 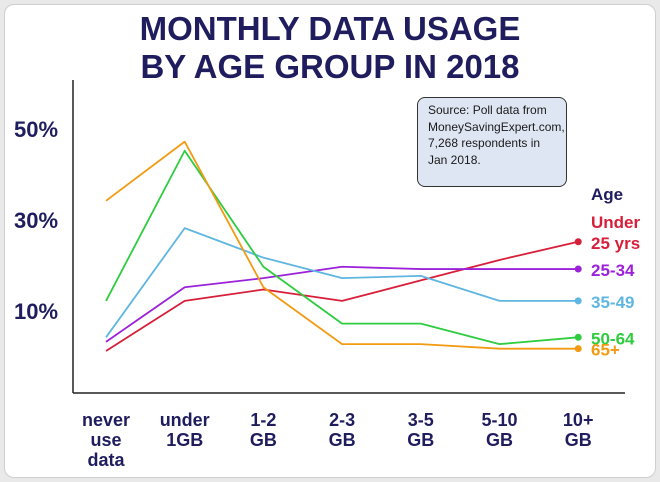 What do you see at coordinates (616, 233) in the screenshot?
I see `series-label: Under 25 yrs` at bounding box center [616, 233].